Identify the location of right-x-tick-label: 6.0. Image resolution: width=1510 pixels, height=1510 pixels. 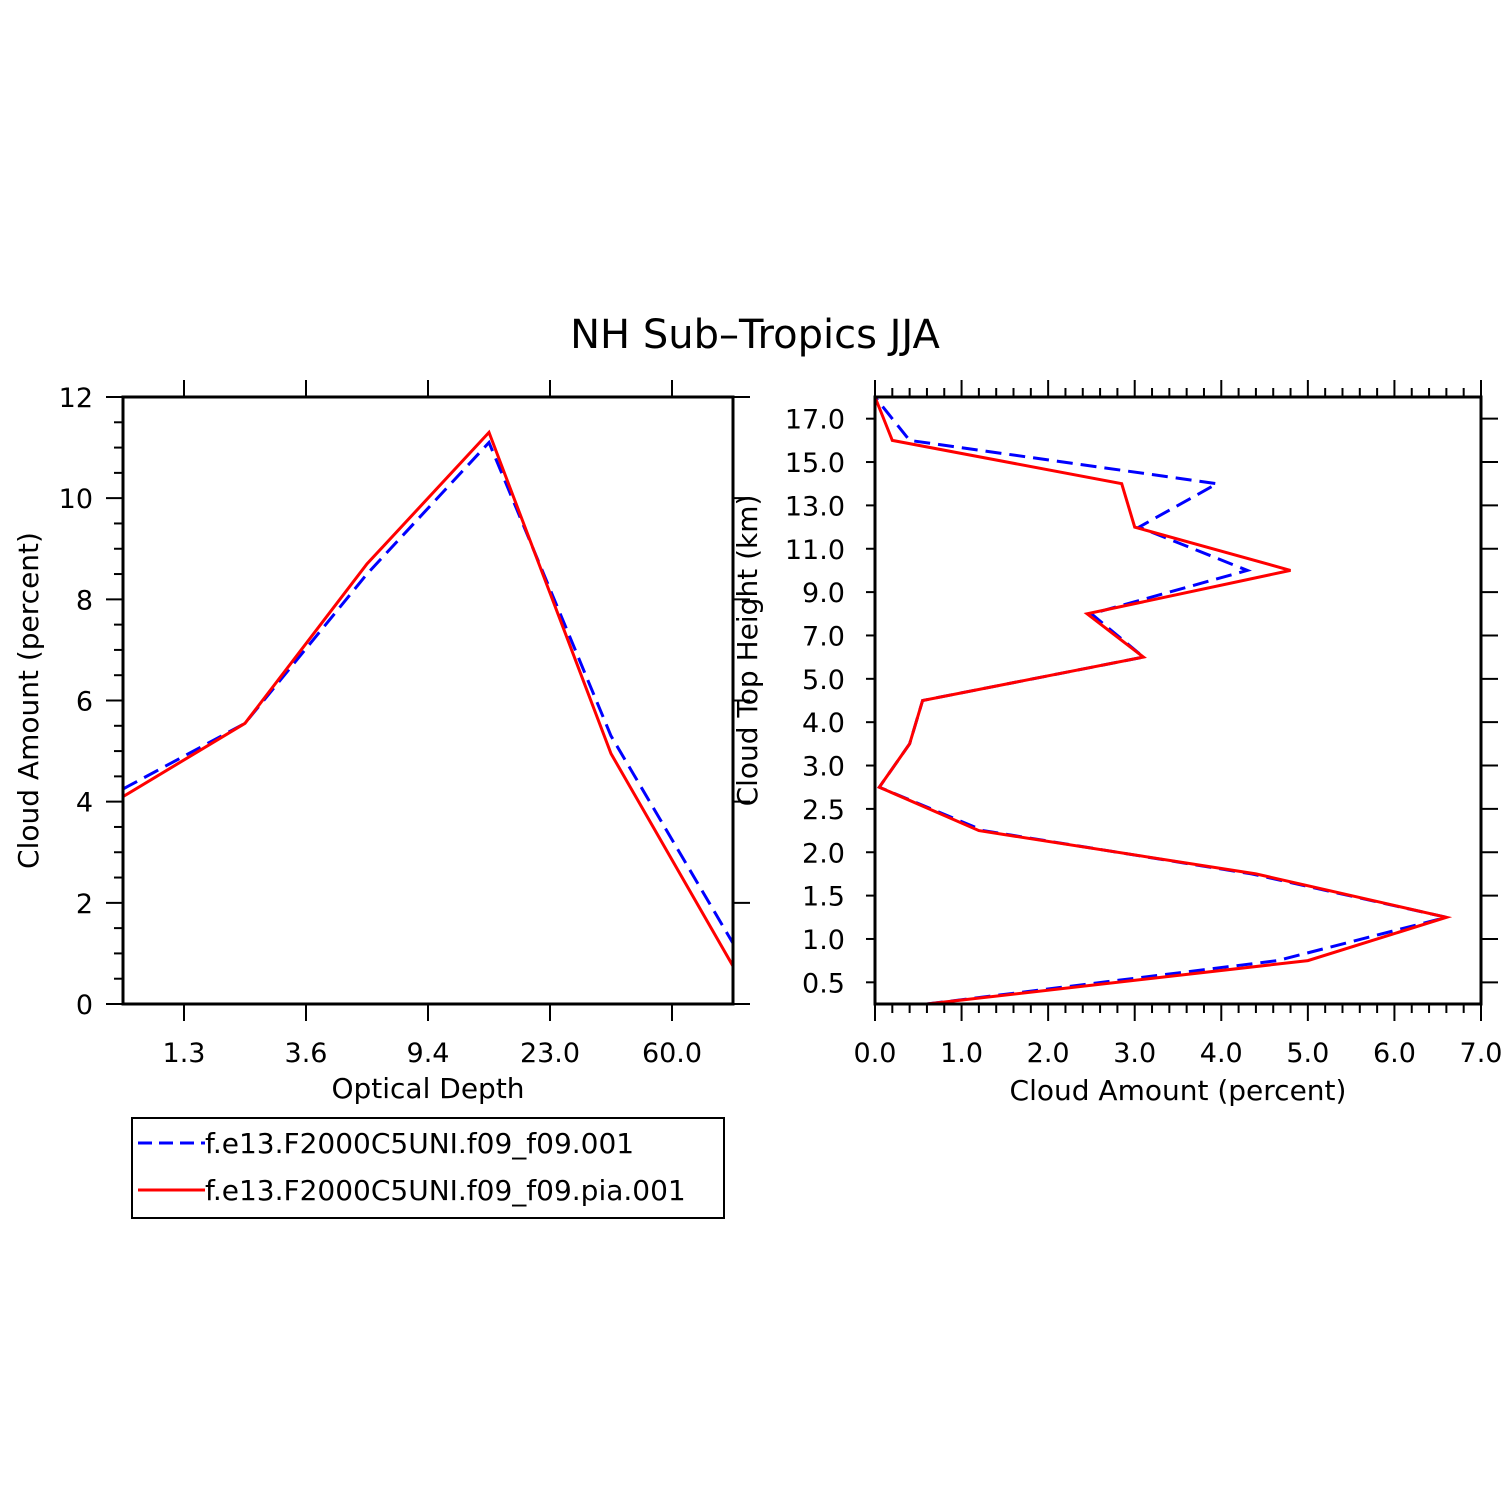
(1394, 1053).